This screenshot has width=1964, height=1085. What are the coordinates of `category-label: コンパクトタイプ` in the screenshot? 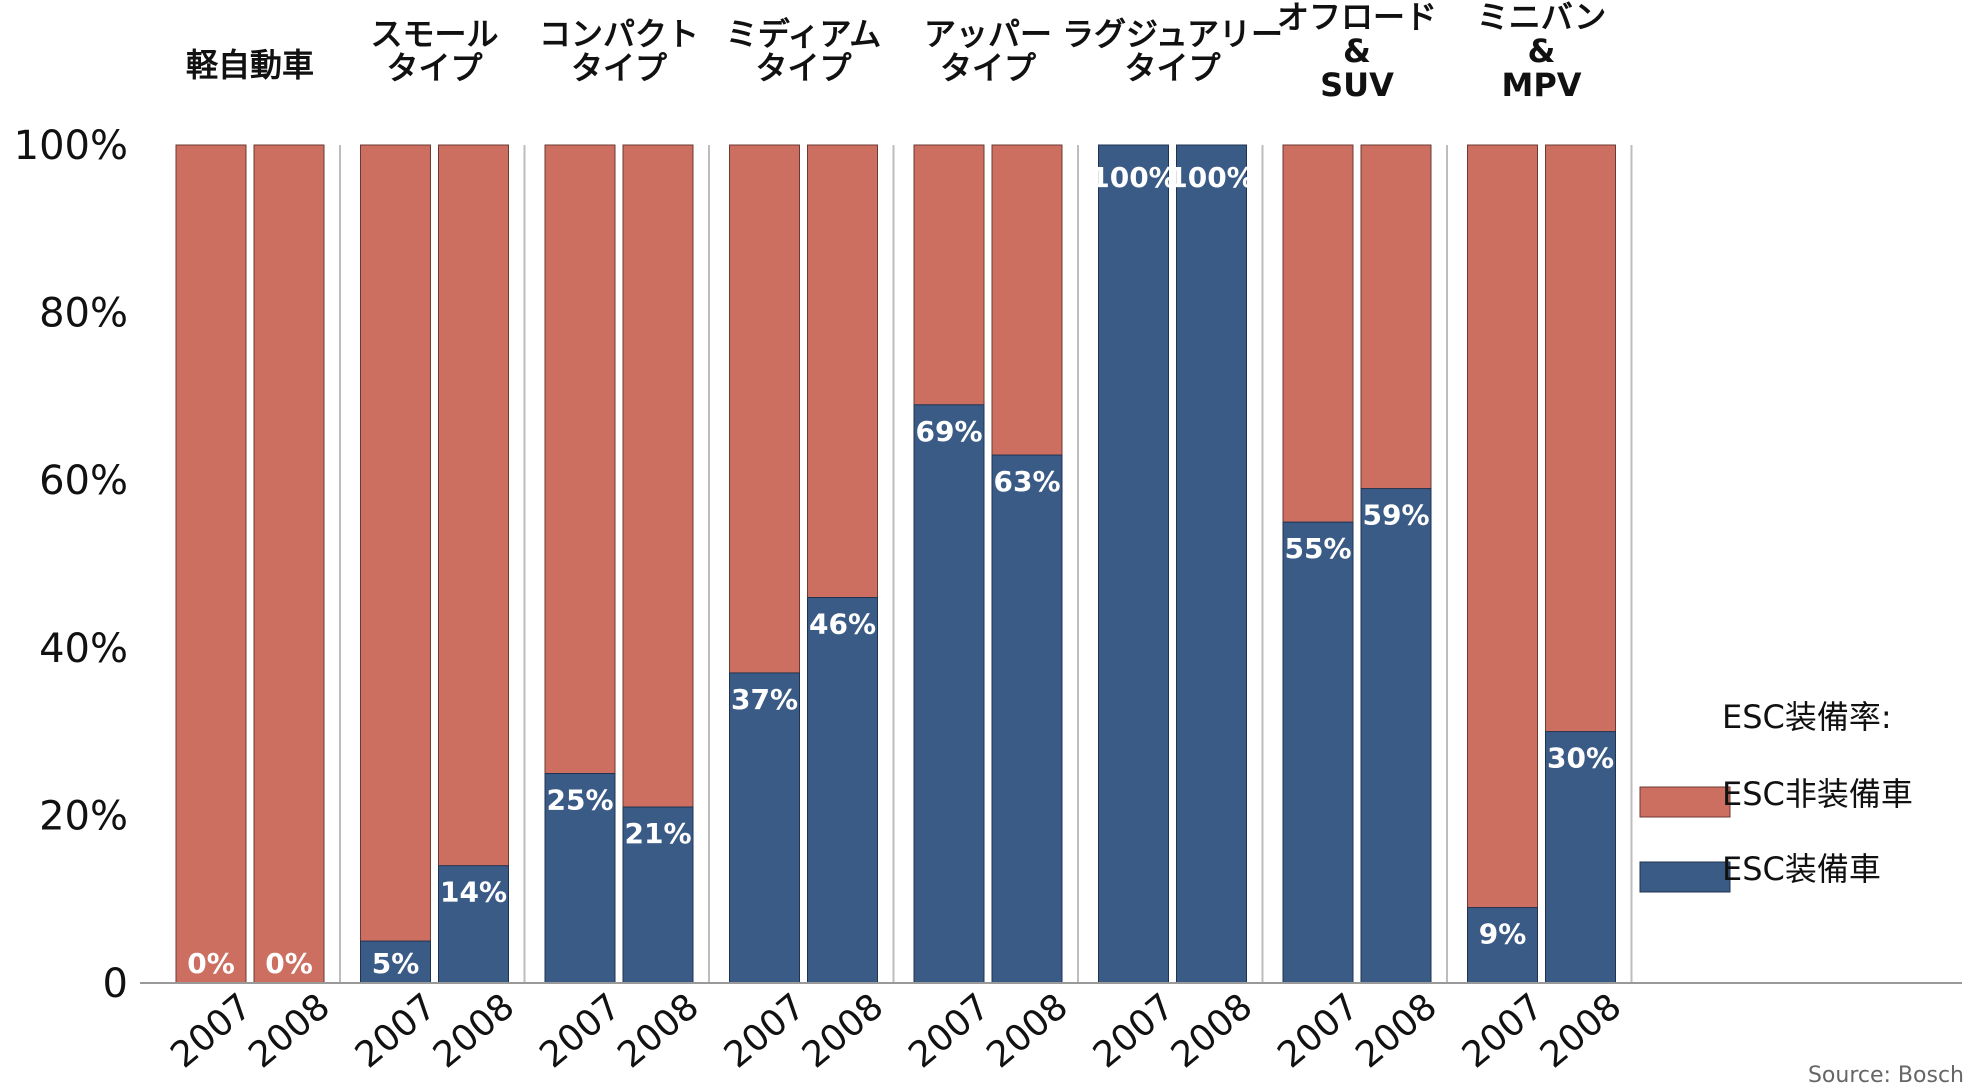 It's located at (619, 51).